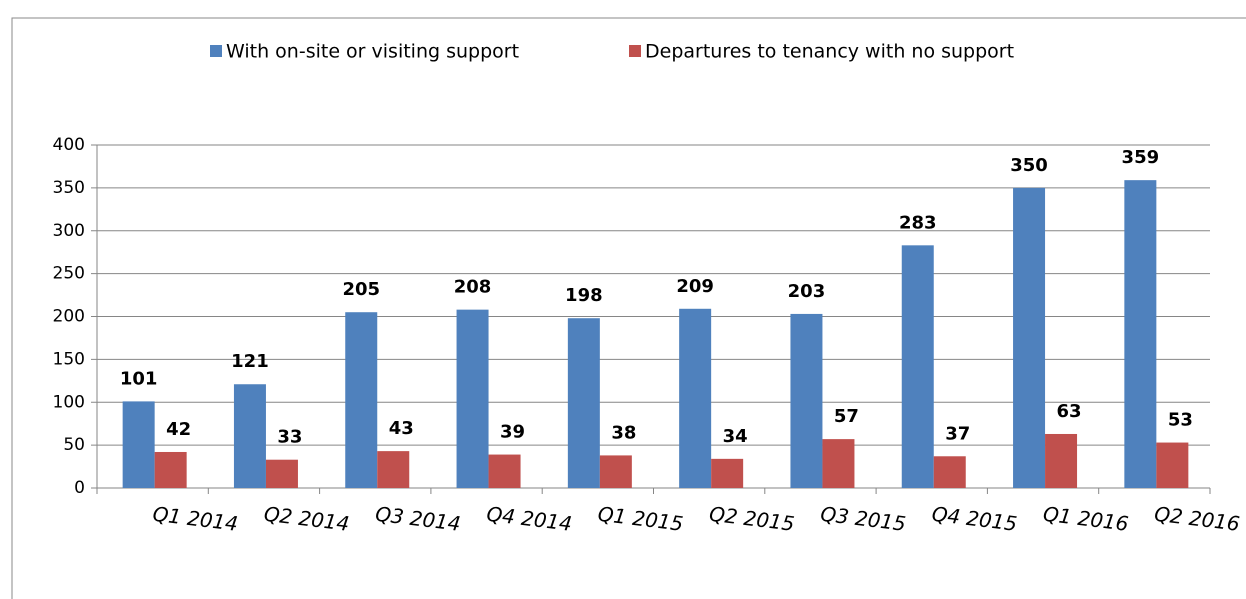 This screenshot has height=599, width=1246. Describe the element at coordinates (512, 432) in the screenshot. I see `value-label: 39` at that location.